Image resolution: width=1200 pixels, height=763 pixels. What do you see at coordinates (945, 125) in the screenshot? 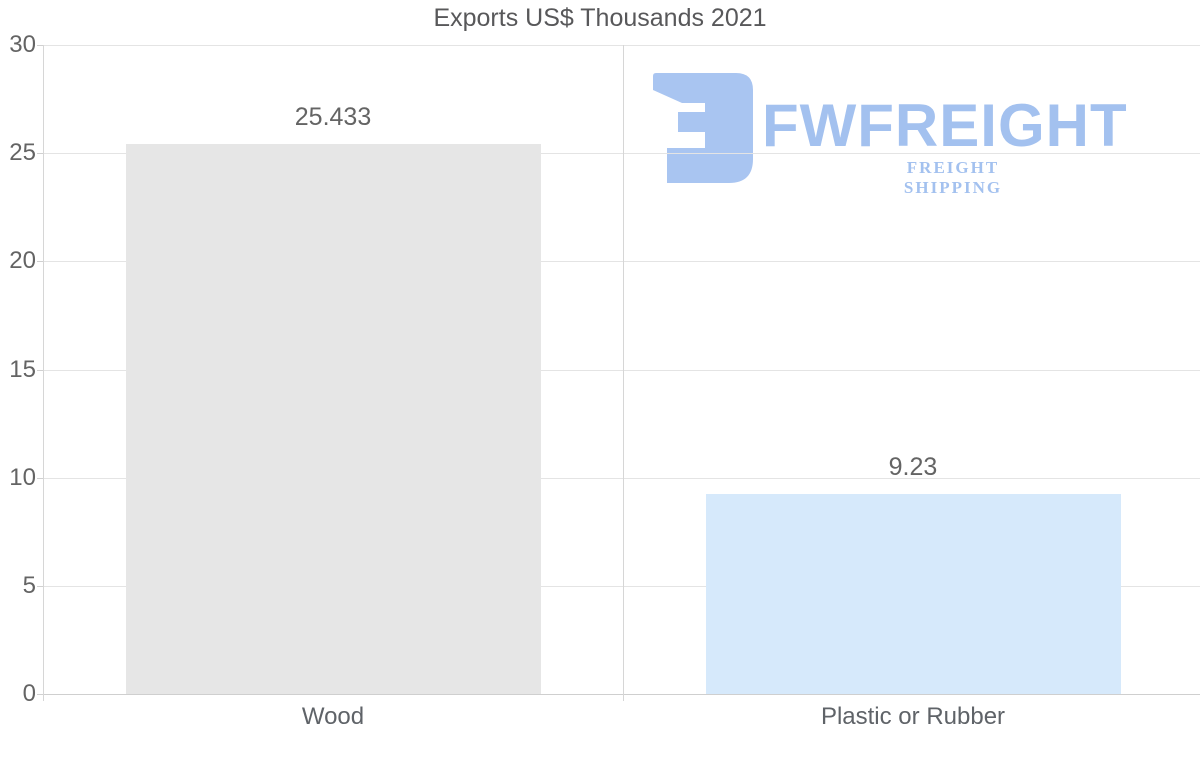
I see `logo-brand-text: FWFREIGHT` at bounding box center [945, 125].